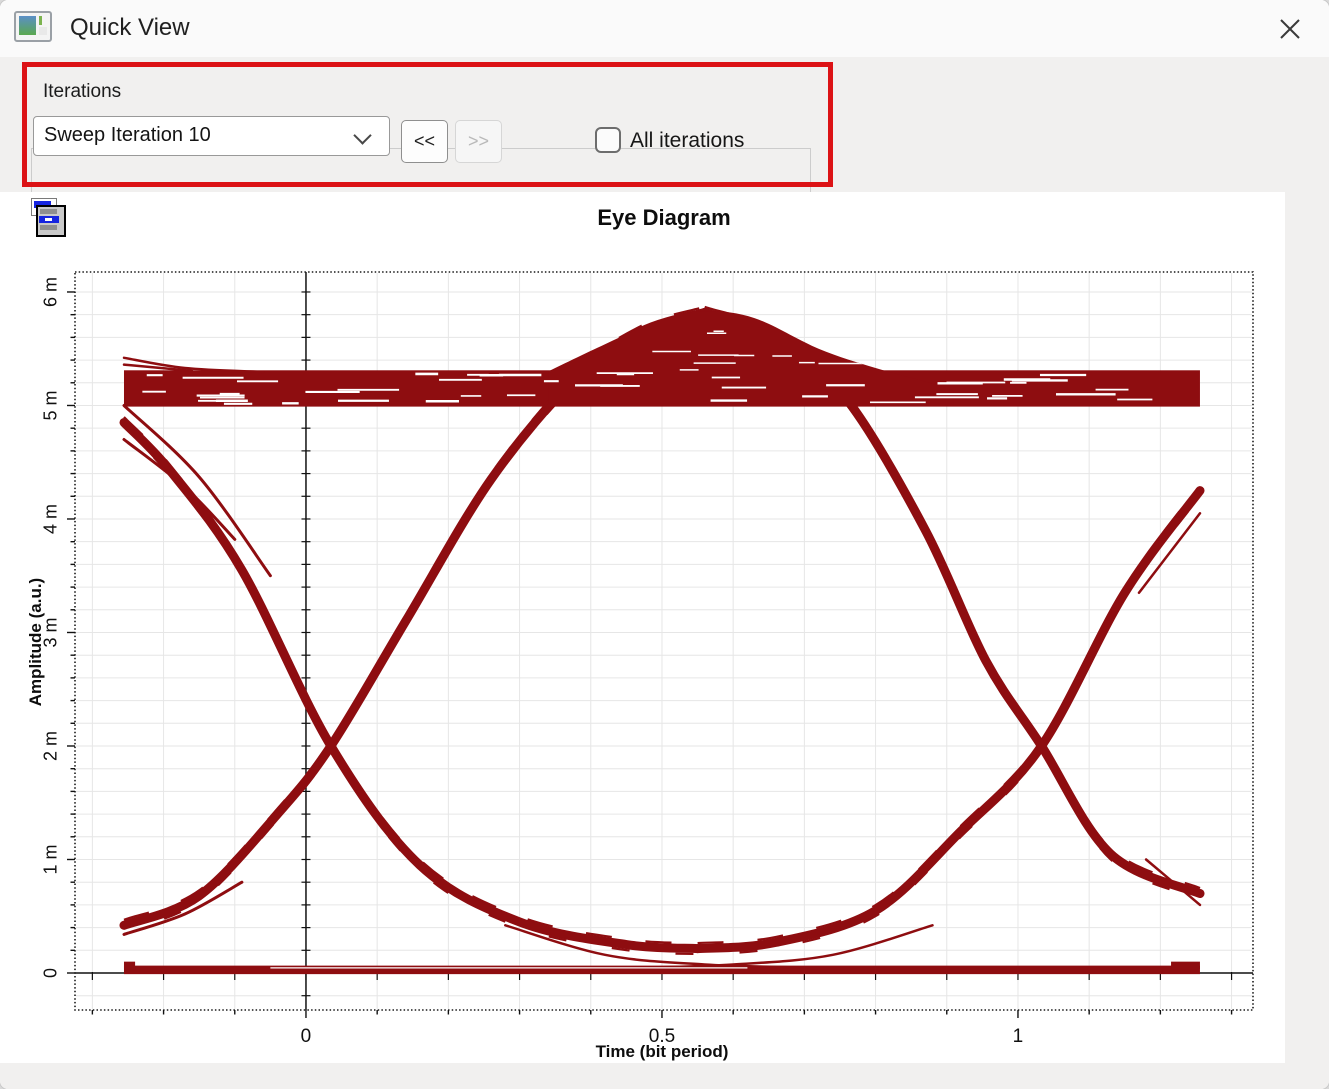 The image size is (1329, 1089). What do you see at coordinates (751, 357) in the screenshot?
I see `overshoot-hump` at bounding box center [751, 357].